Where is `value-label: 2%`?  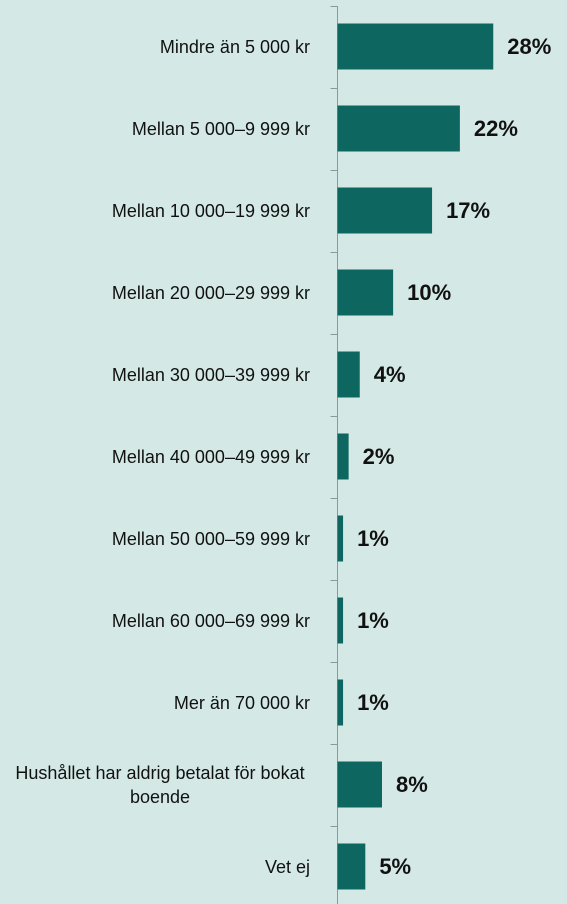 value-label: 2% is located at coordinates (379, 457).